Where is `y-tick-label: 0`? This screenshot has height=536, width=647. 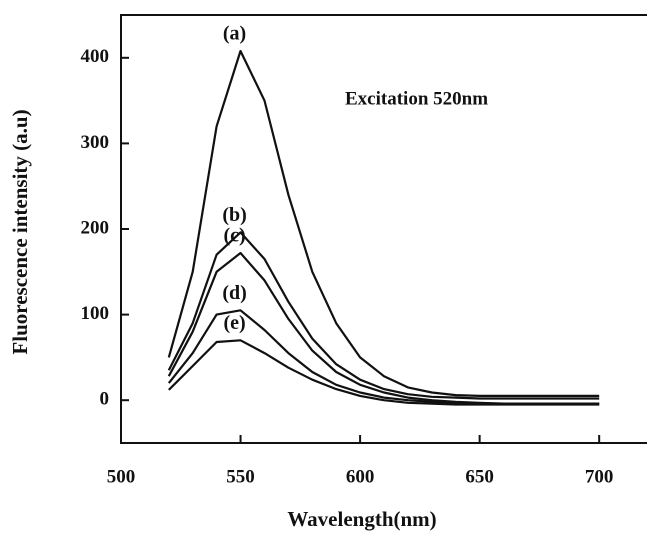 y-tick-label: 0 is located at coordinates (105, 399).